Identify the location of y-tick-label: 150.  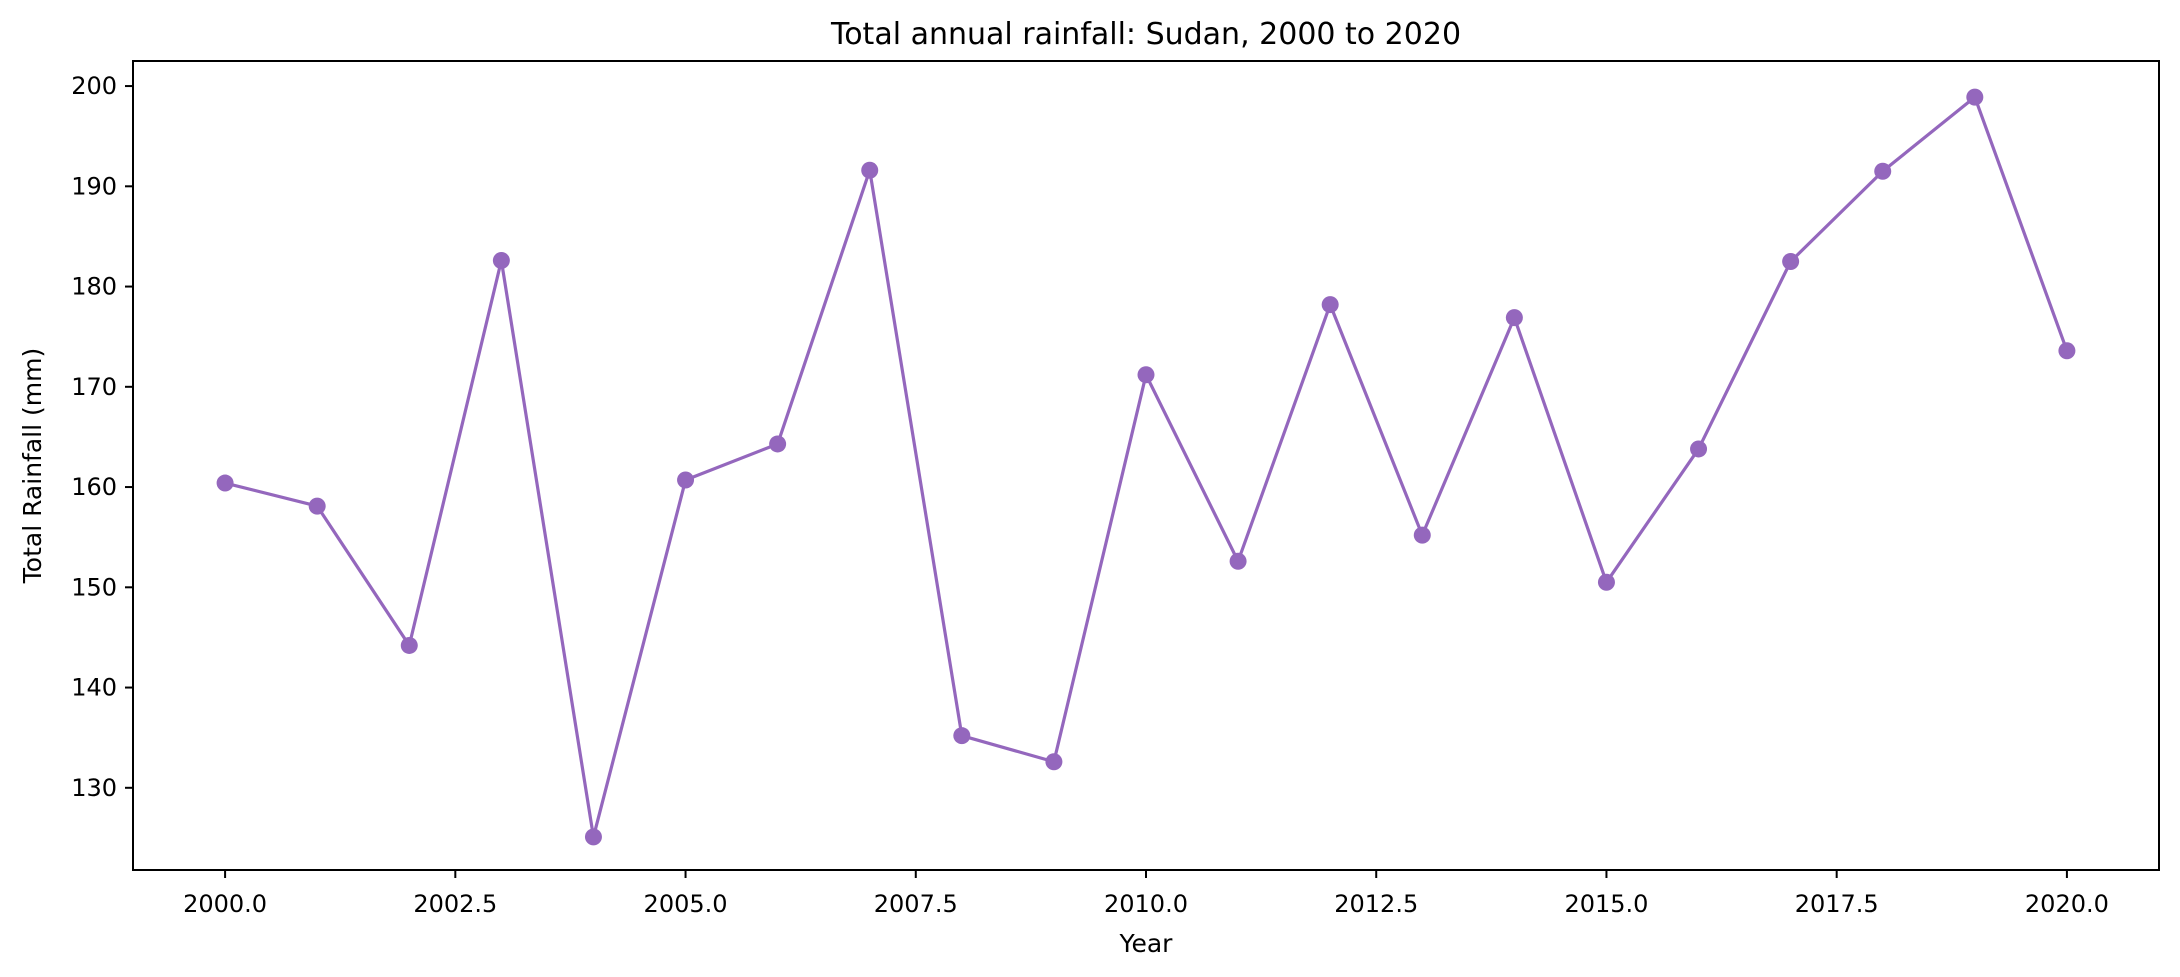
(94, 587).